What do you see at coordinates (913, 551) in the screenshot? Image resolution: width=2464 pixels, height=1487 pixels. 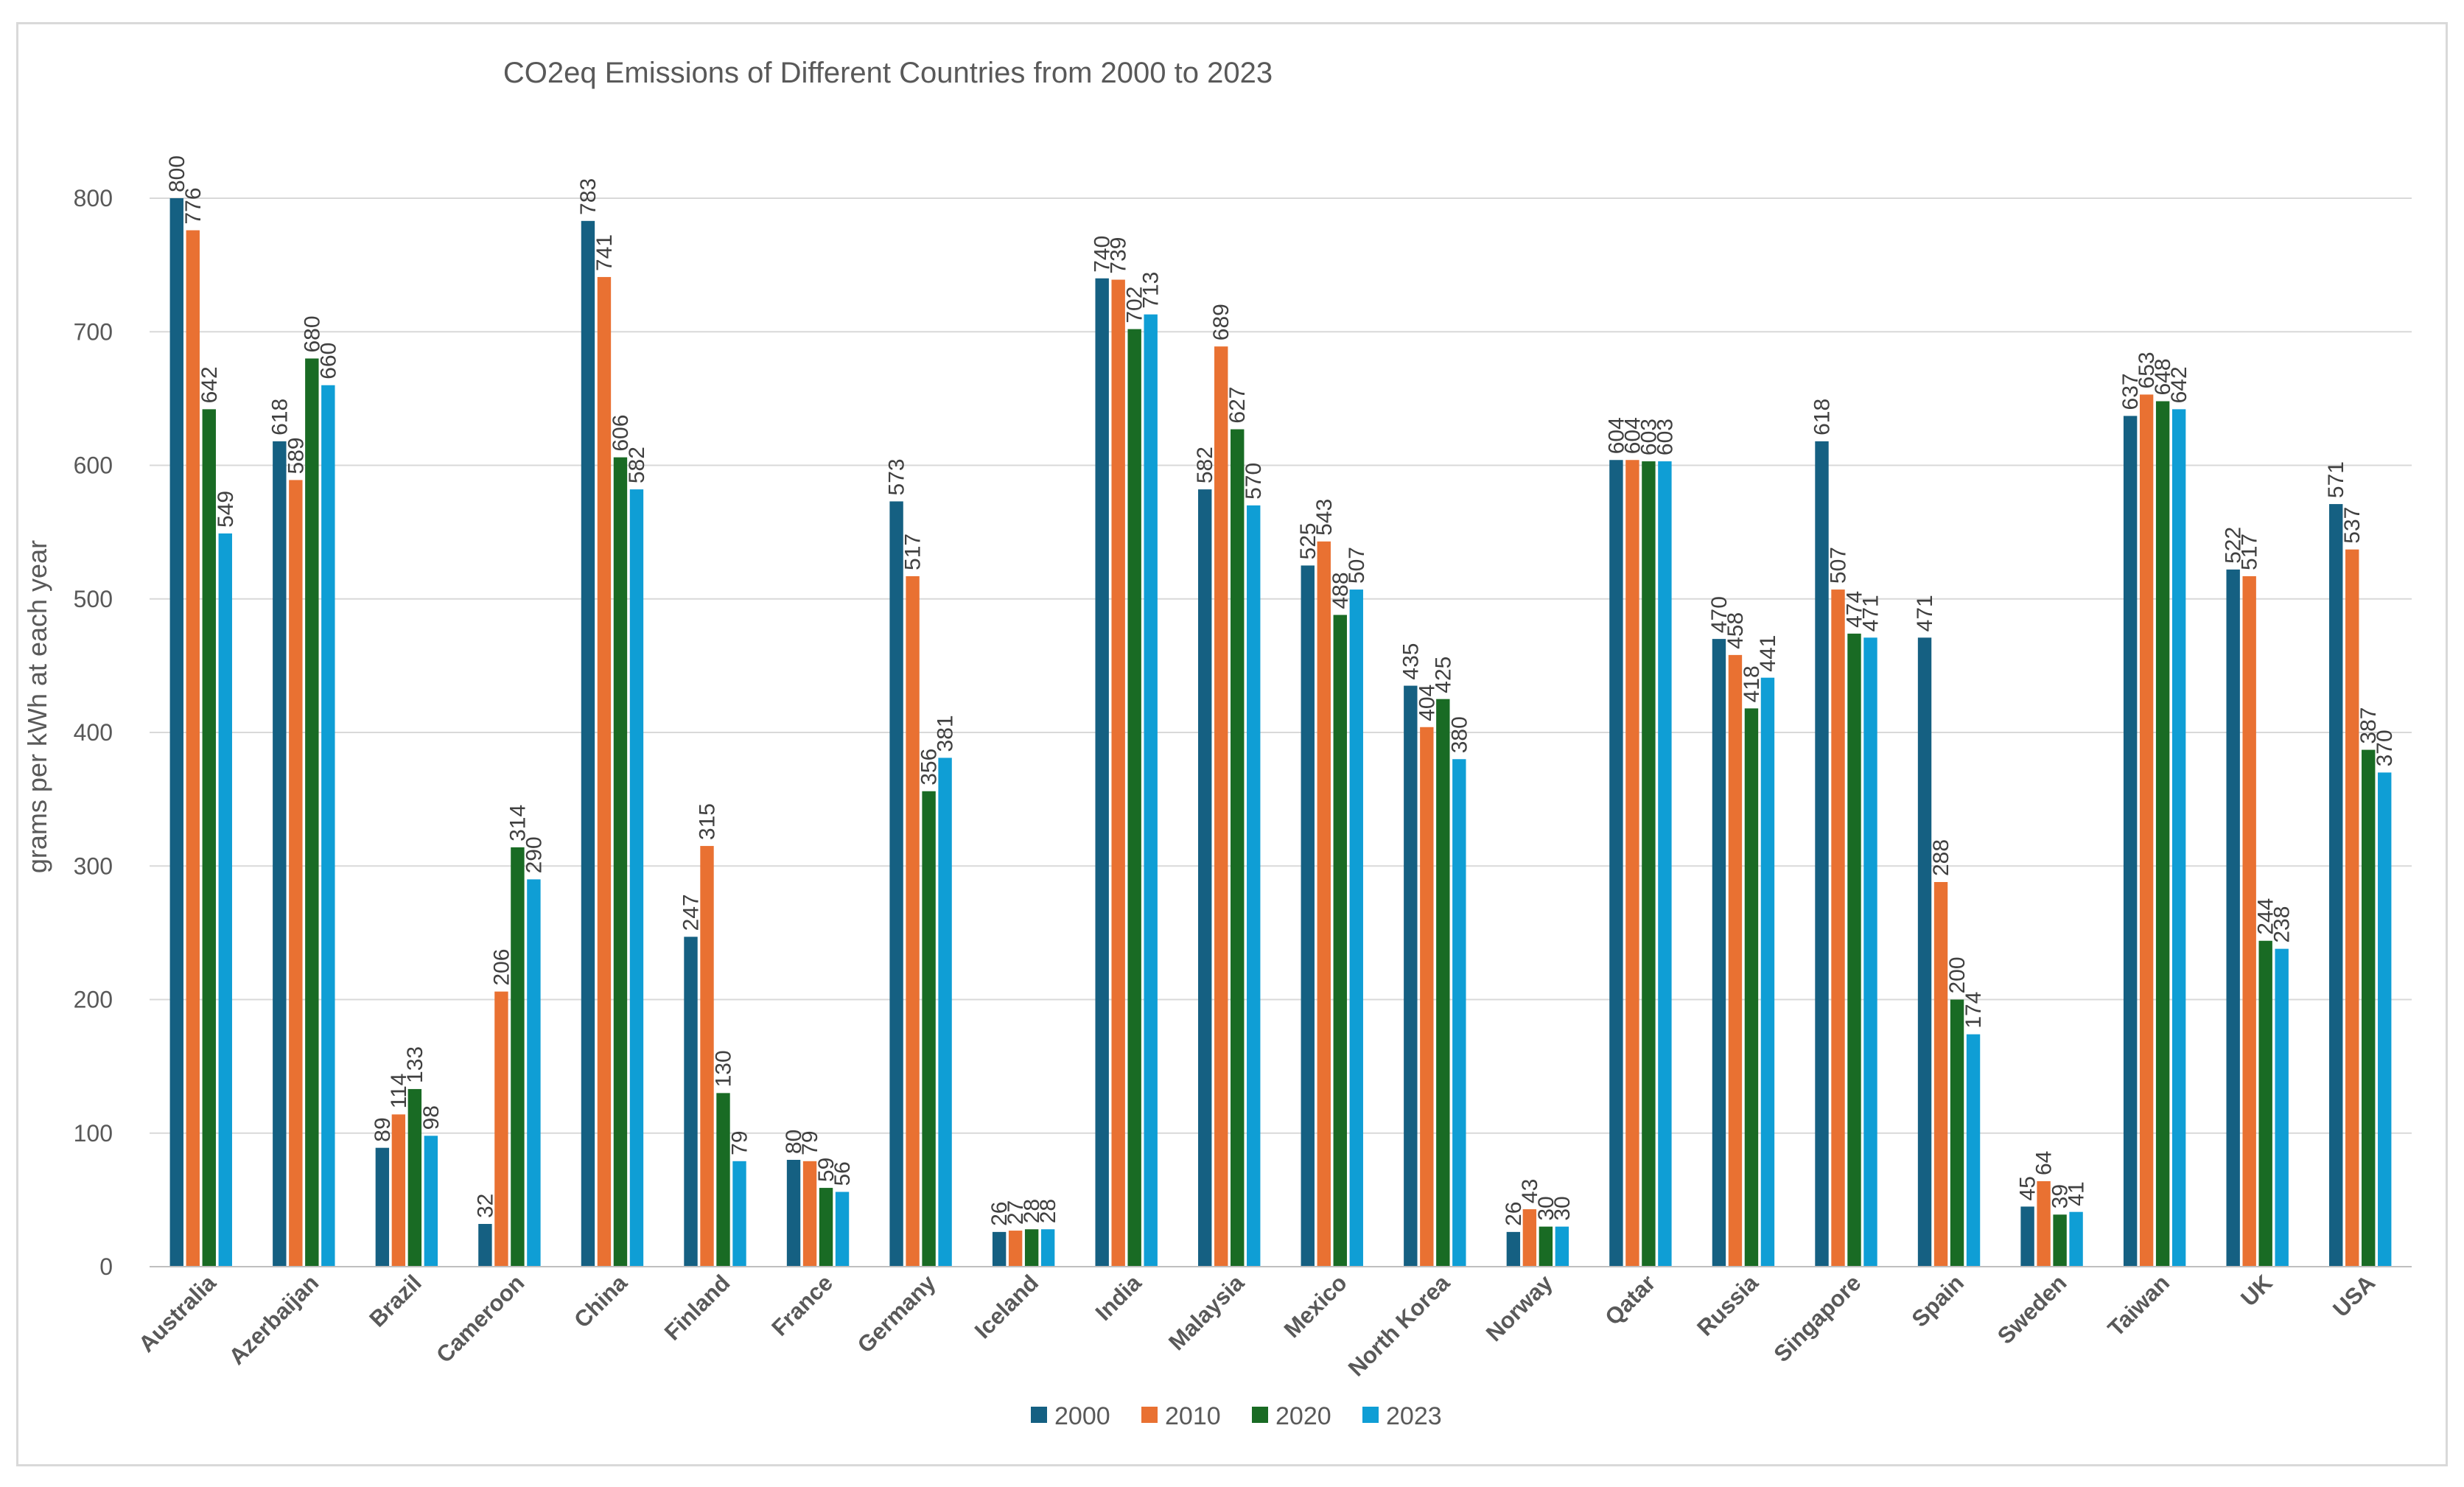 I see `data-label: 517` at bounding box center [913, 551].